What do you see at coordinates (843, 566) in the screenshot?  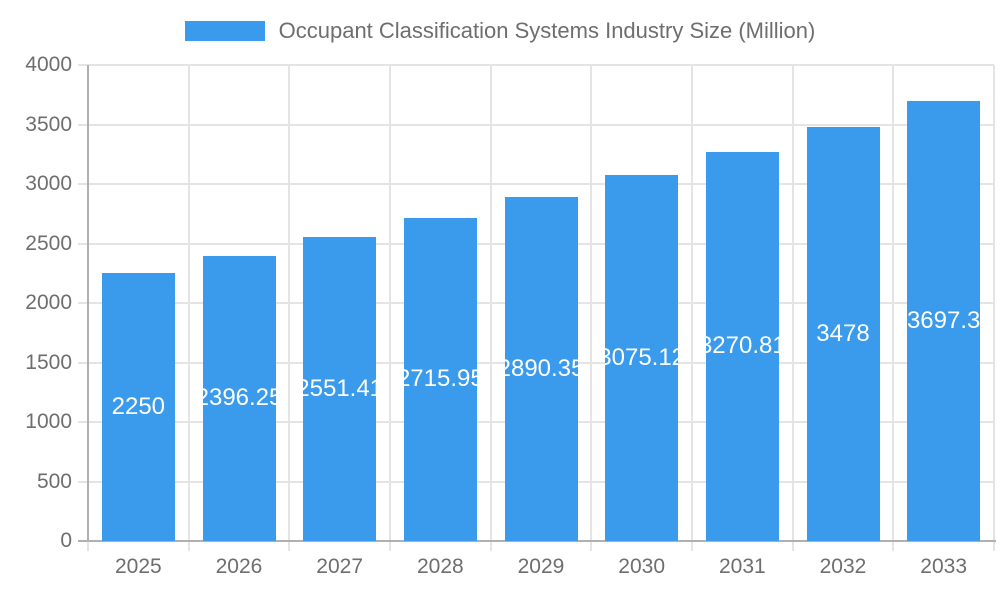 I see `x-tick-label: 2032` at bounding box center [843, 566].